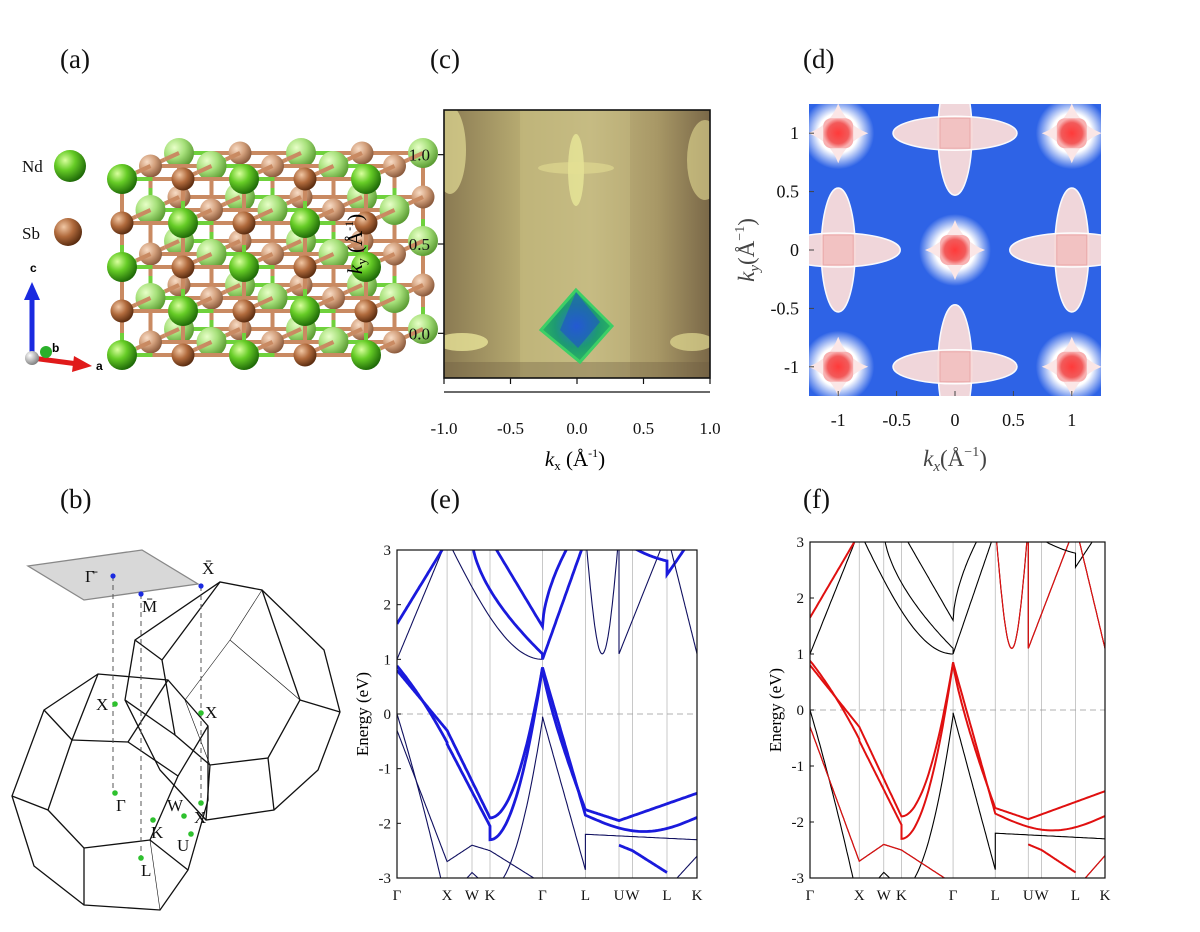 The width and height of the screenshot is (1200, 932). I want to click on k-label: U, so click(1028, 896).